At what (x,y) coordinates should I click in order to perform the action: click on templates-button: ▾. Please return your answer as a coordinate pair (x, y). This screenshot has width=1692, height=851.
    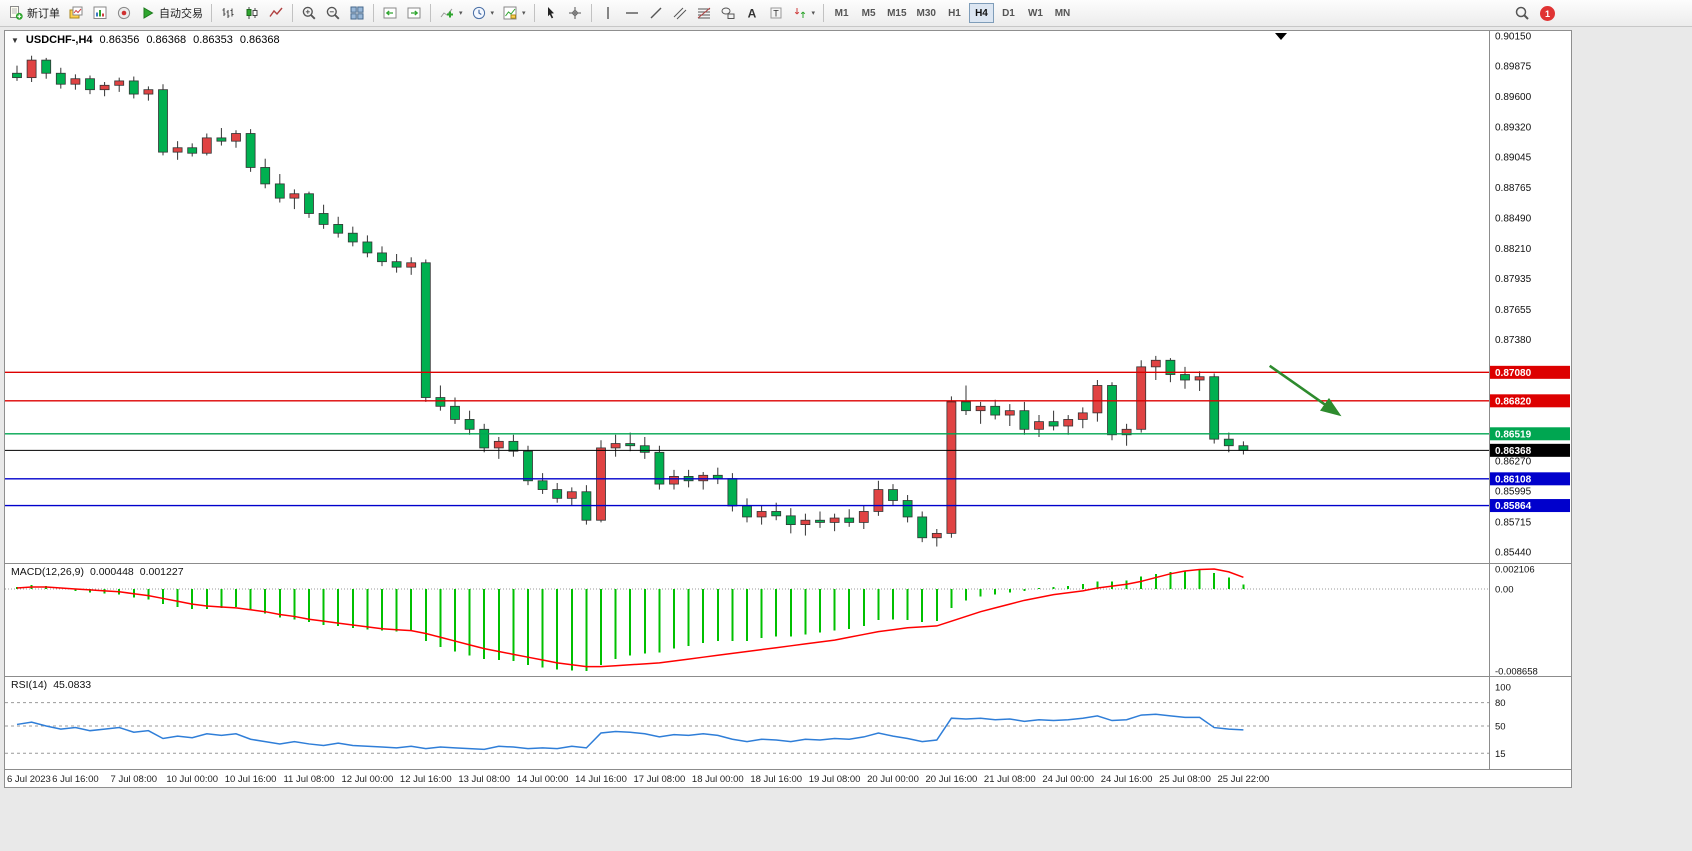
    Looking at the image, I should click on (514, 13).